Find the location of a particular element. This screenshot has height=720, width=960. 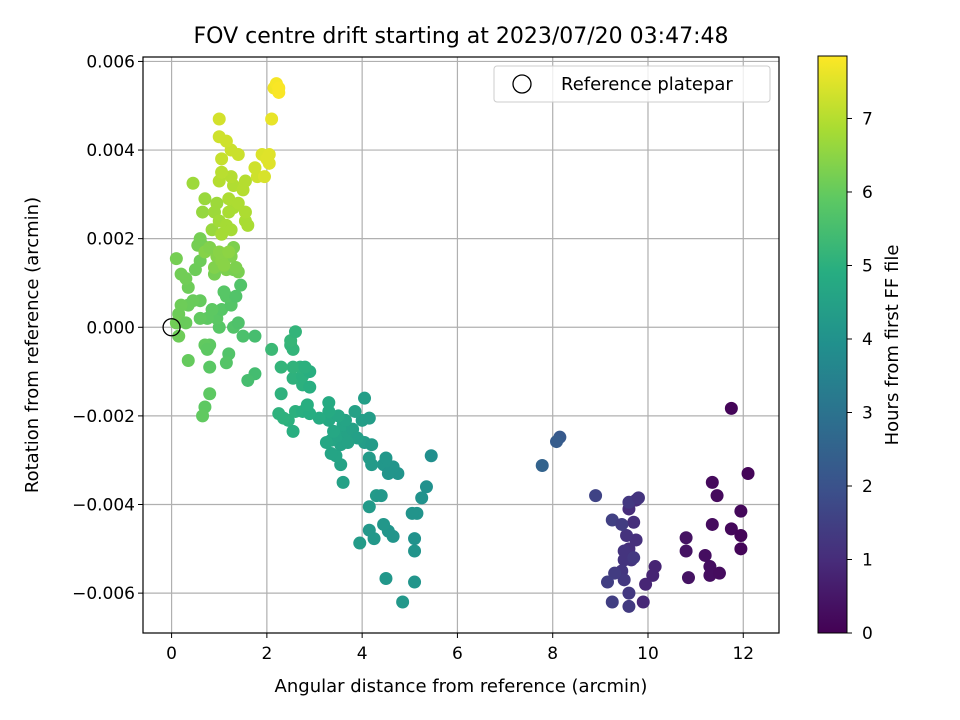

y-tick-label: 0.004 is located at coordinates (110, 151).